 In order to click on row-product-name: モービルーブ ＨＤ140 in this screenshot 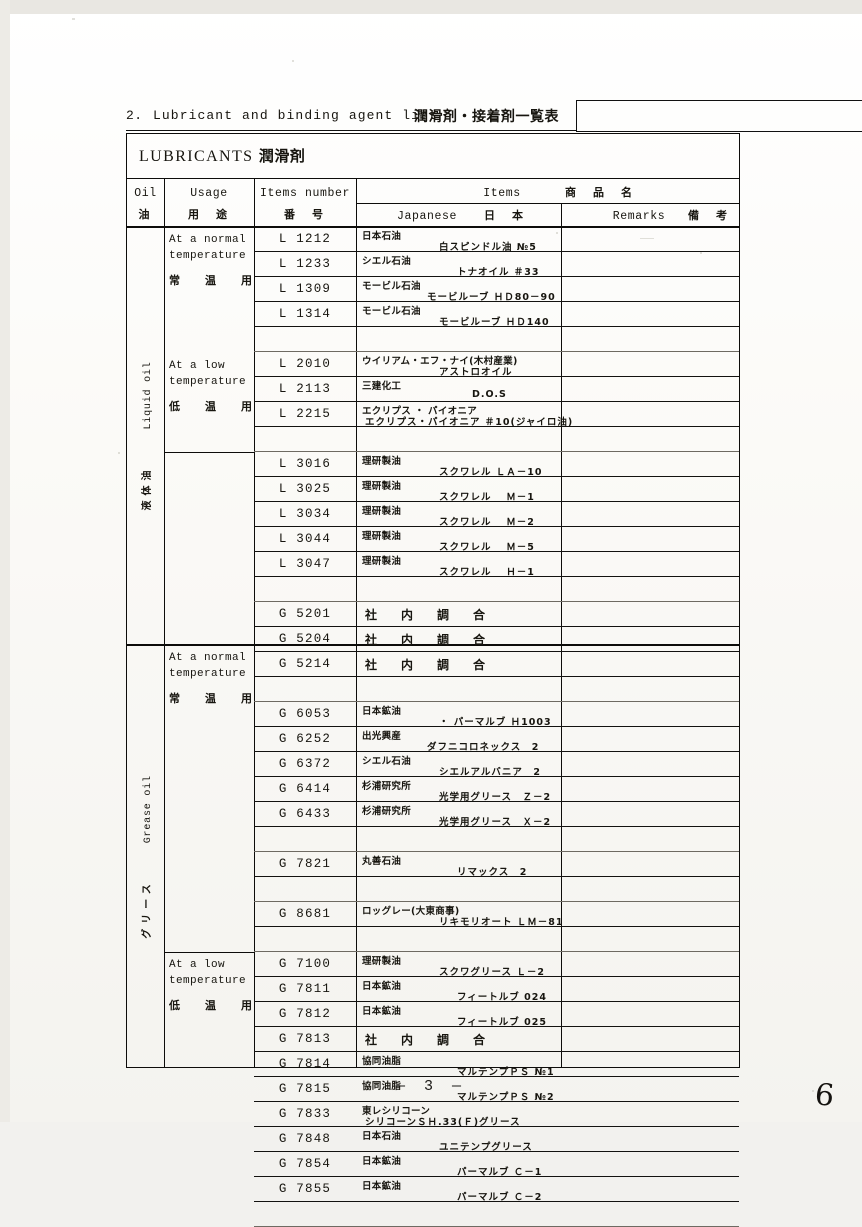, I will do `click(494, 322)`.